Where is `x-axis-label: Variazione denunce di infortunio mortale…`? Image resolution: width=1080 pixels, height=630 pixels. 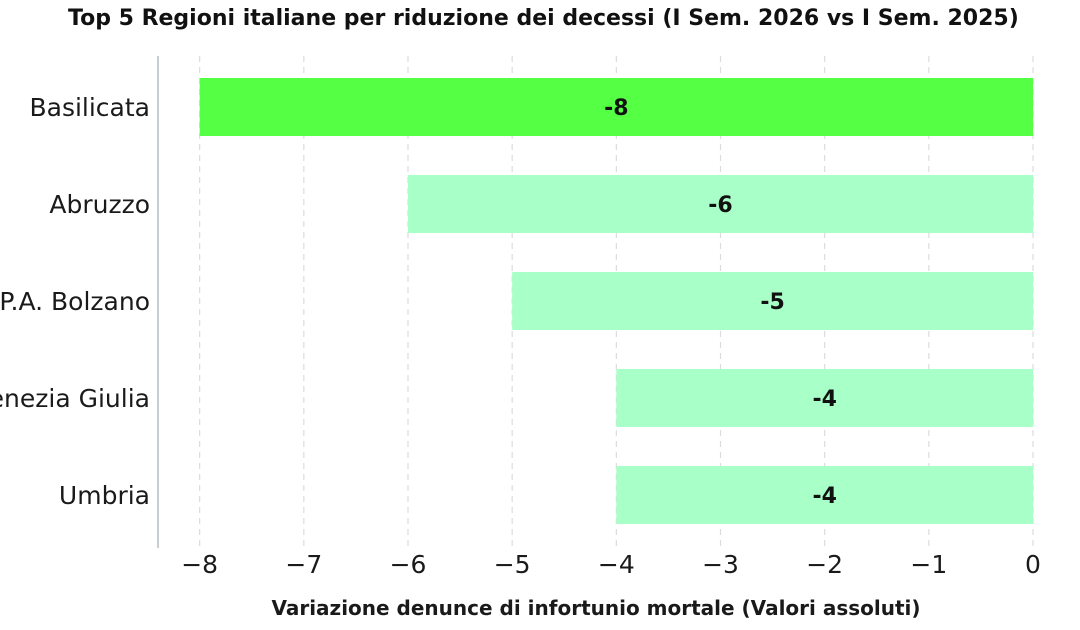
x-axis-label: Variazione denunce di infortunio mortale… is located at coordinates (595, 608).